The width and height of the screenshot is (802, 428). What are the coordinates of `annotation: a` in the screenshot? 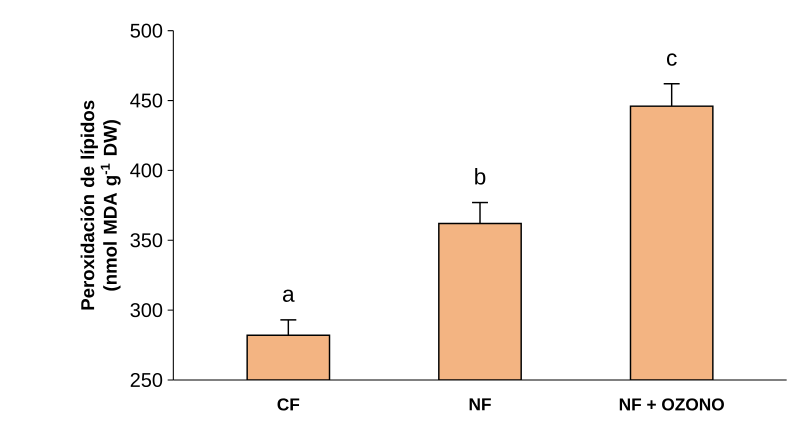 It's located at (289, 296).